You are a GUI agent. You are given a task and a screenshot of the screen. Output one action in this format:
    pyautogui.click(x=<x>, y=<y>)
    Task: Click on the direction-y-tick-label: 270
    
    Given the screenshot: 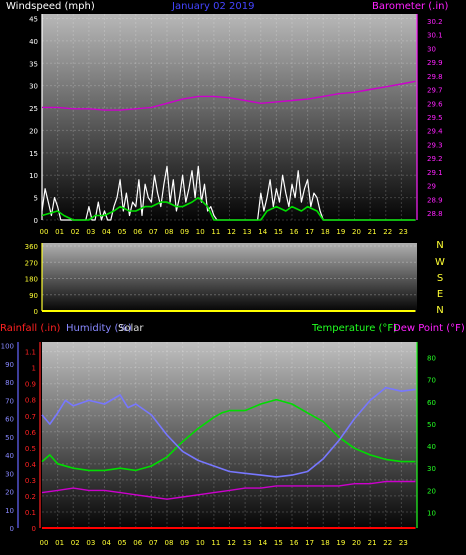 What is the action you would take?
    pyautogui.click(x=31, y=263)
    